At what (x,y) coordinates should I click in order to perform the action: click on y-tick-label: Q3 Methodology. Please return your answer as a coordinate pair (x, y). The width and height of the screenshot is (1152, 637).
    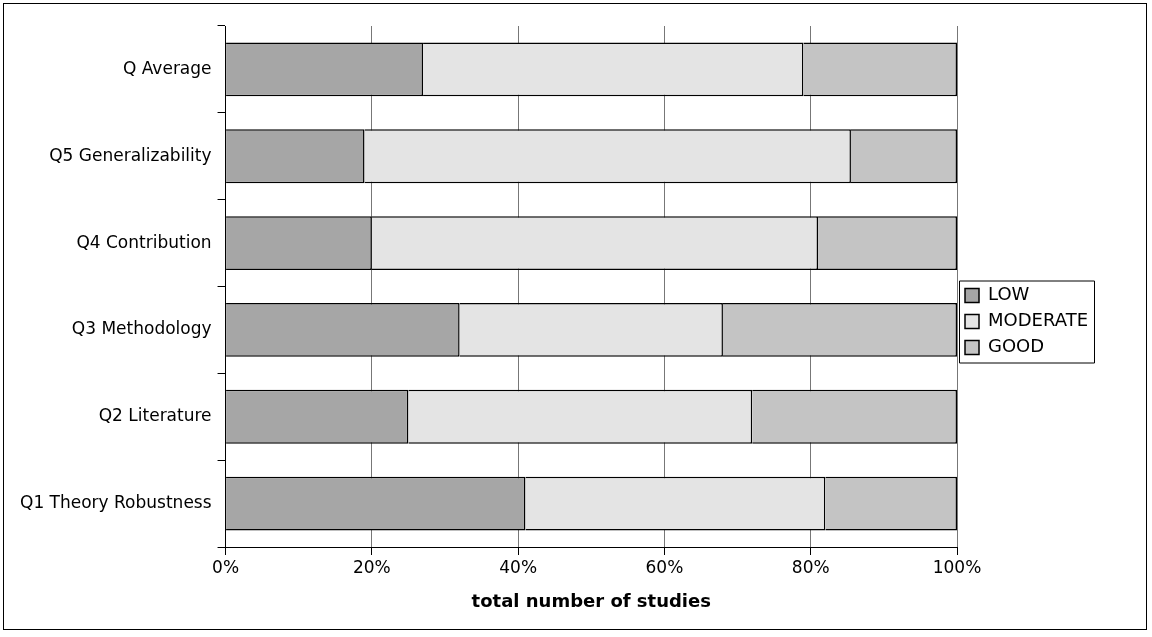
    Looking at the image, I should click on (141, 328).